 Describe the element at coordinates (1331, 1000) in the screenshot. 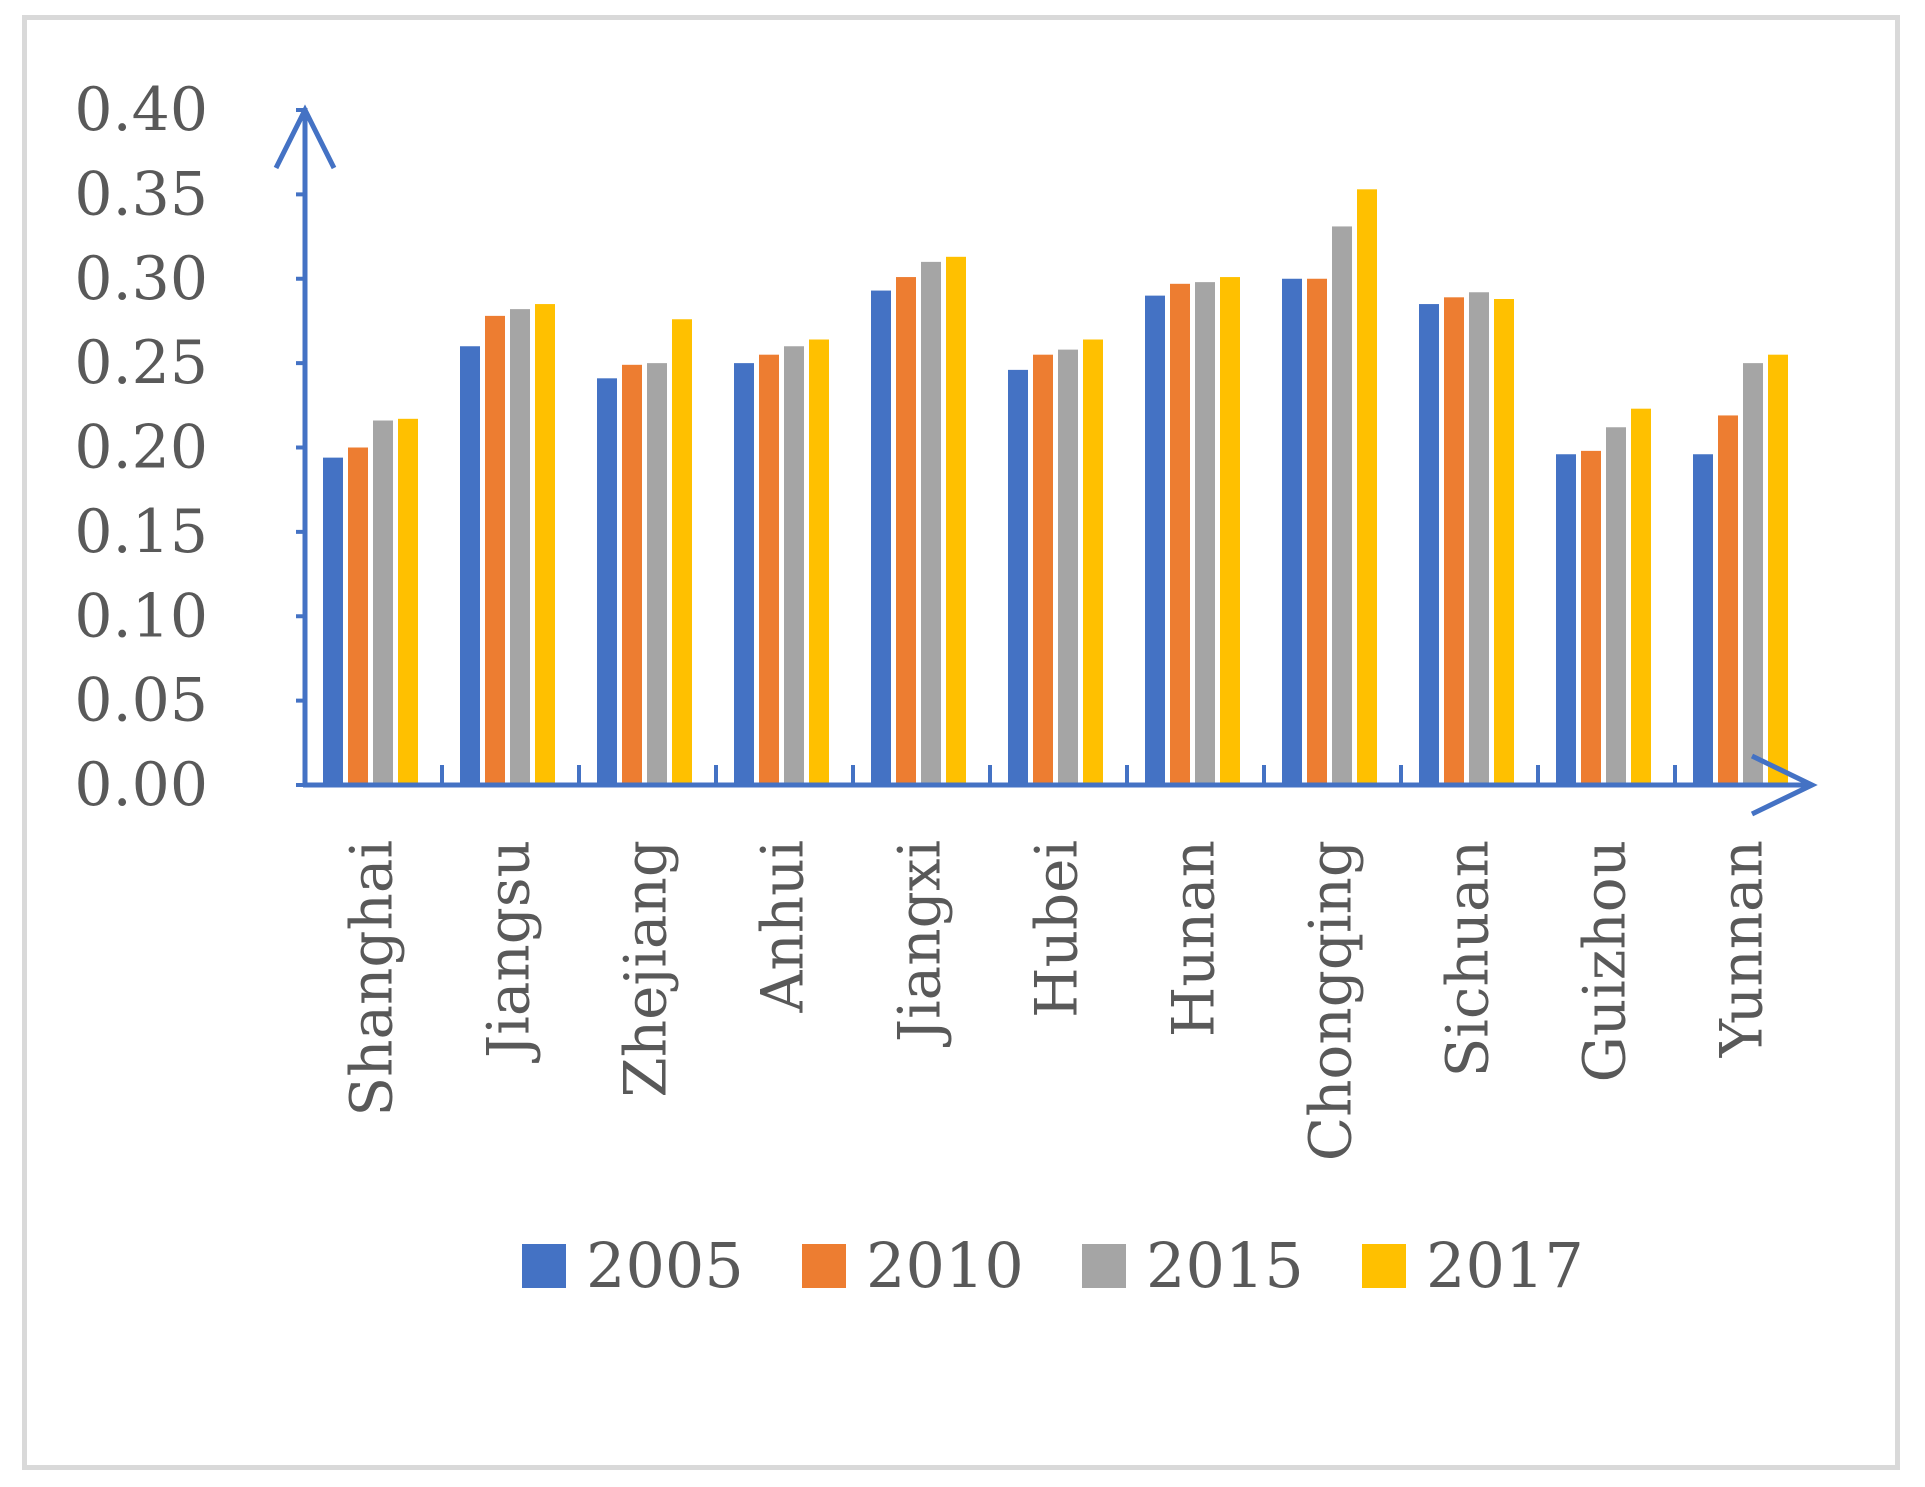

I see `x-tick-label: Chongqing` at that location.